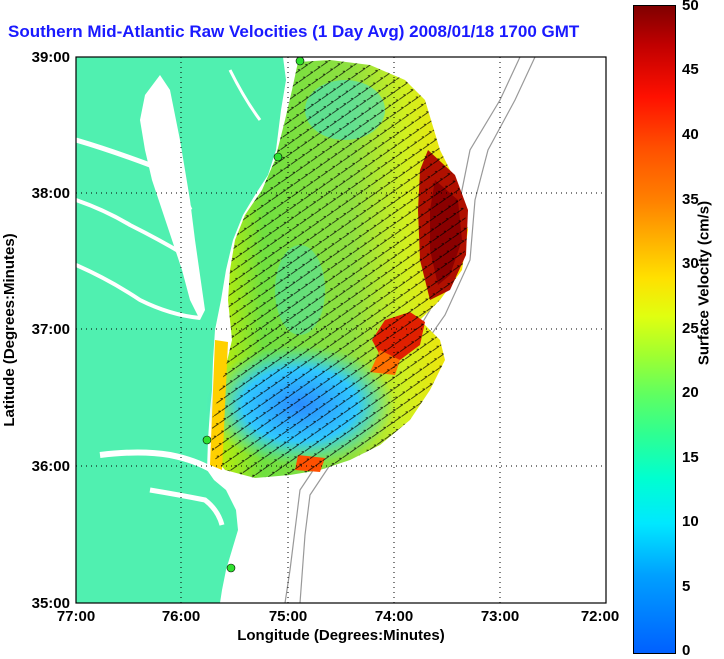 This screenshot has height=659, width=724. What do you see at coordinates (51, 329) in the screenshot?
I see `y-tick-label: 37:00` at bounding box center [51, 329].